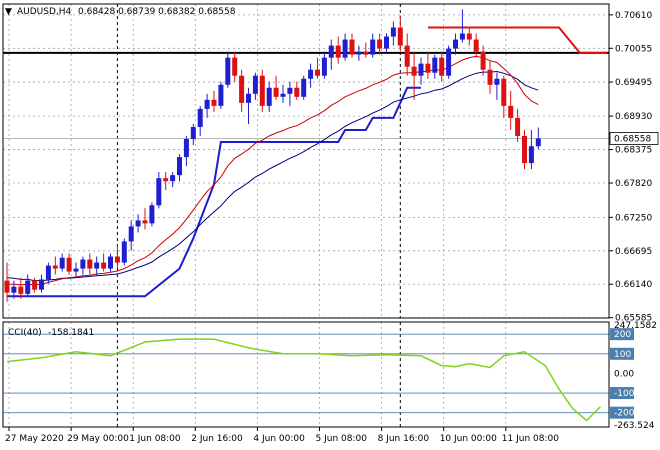 The width and height of the screenshot is (660, 450). What do you see at coordinates (633, 285) in the screenshot?
I see `y-tick-label: 0.66140` at bounding box center [633, 285].